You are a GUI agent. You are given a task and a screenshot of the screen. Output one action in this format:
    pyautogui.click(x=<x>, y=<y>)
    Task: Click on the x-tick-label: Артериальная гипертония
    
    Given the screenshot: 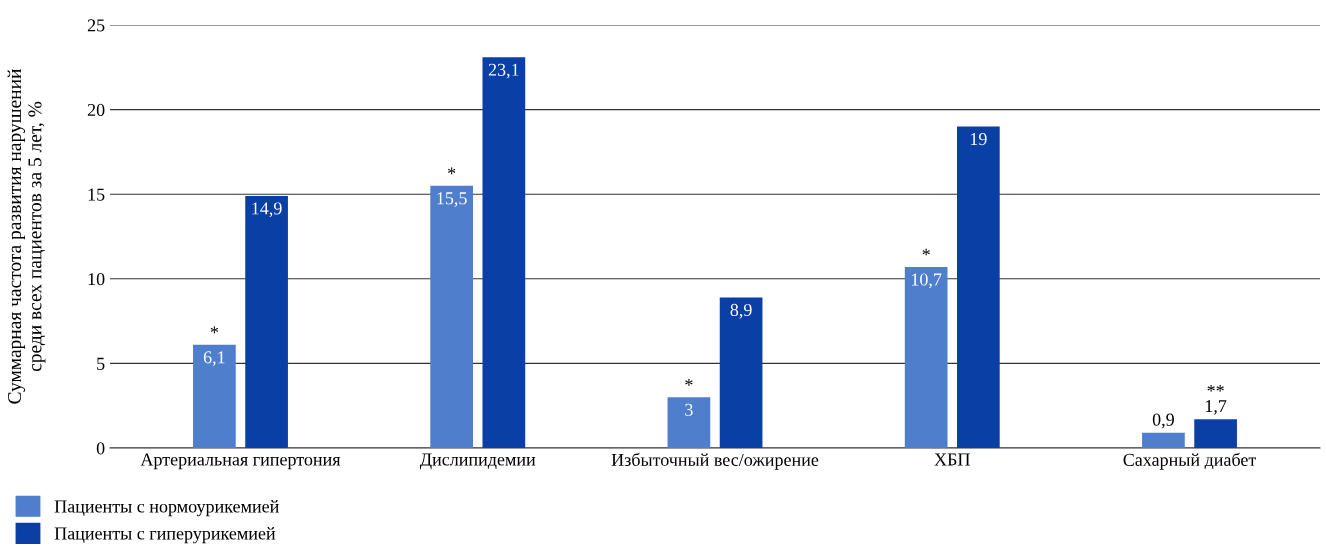 What is the action you would take?
    pyautogui.click(x=240, y=461)
    